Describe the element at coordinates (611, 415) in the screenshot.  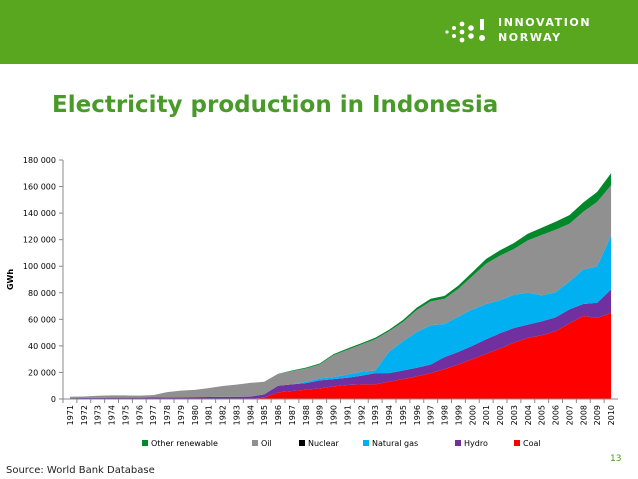
I see `x-tick-label: 2010` at that location.